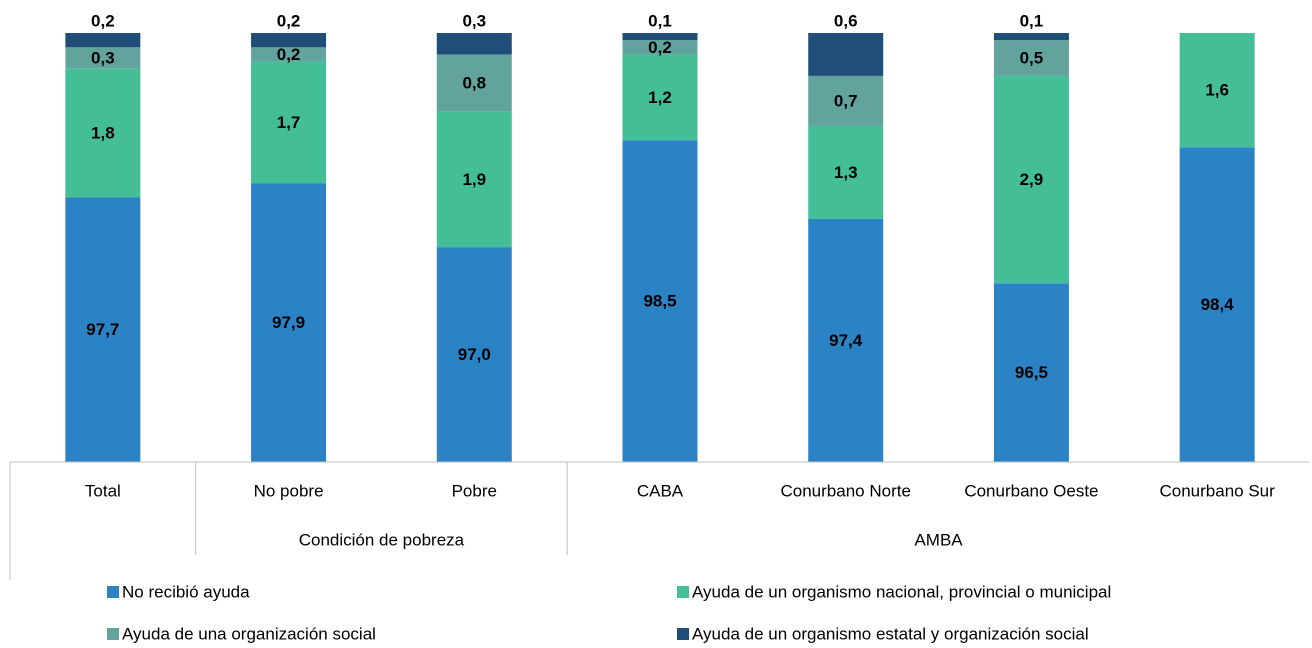 This screenshot has width=1312, height=648. What do you see at coordinates (1217, 490) in the screenshot?
I see `x-tick-label: Conurbano Sur` at bounding box center [1217, 490].